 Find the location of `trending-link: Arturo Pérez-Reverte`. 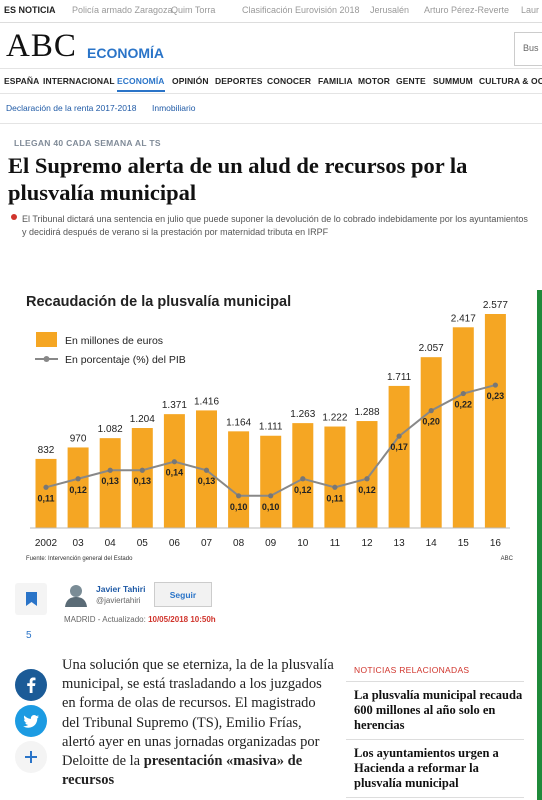

trending-link: Arturo Pérez-Reverte is located at coordinates (467, 10).